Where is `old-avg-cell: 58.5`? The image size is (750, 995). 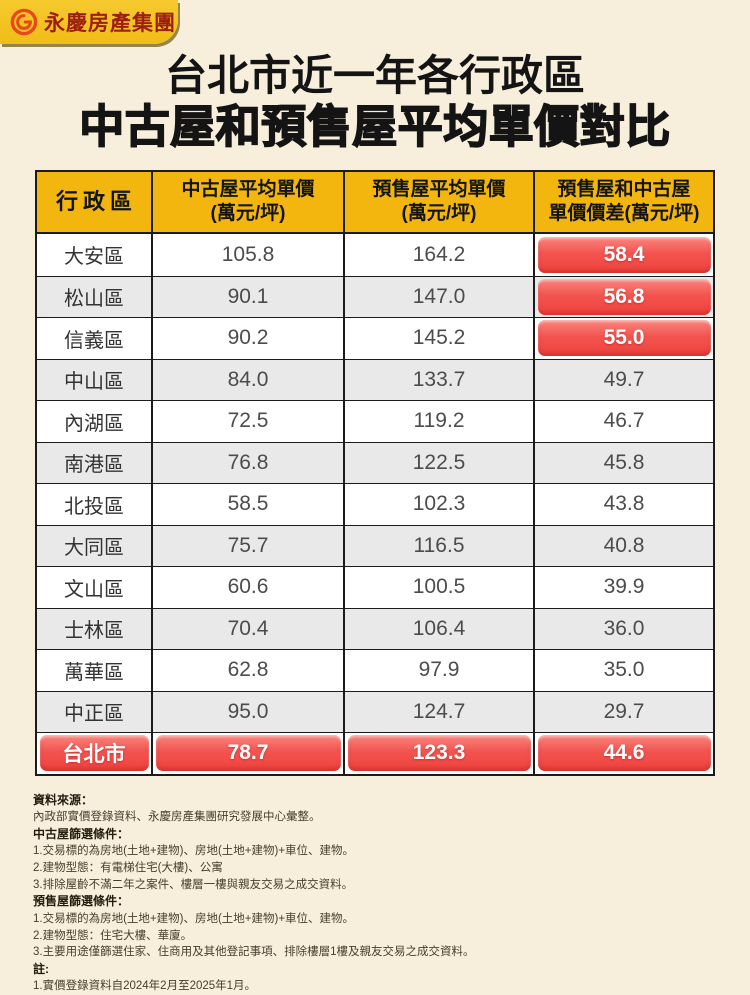 old-avg-cell: 58.5 is located at coordinates (249, 504).